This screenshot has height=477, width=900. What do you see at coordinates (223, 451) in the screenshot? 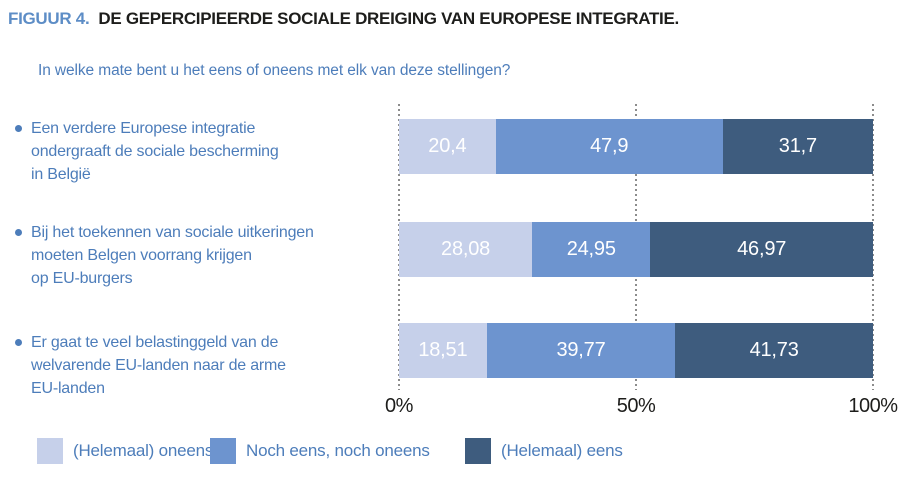
I see `legend-swatch-noch` at bounding box center [223, 451].